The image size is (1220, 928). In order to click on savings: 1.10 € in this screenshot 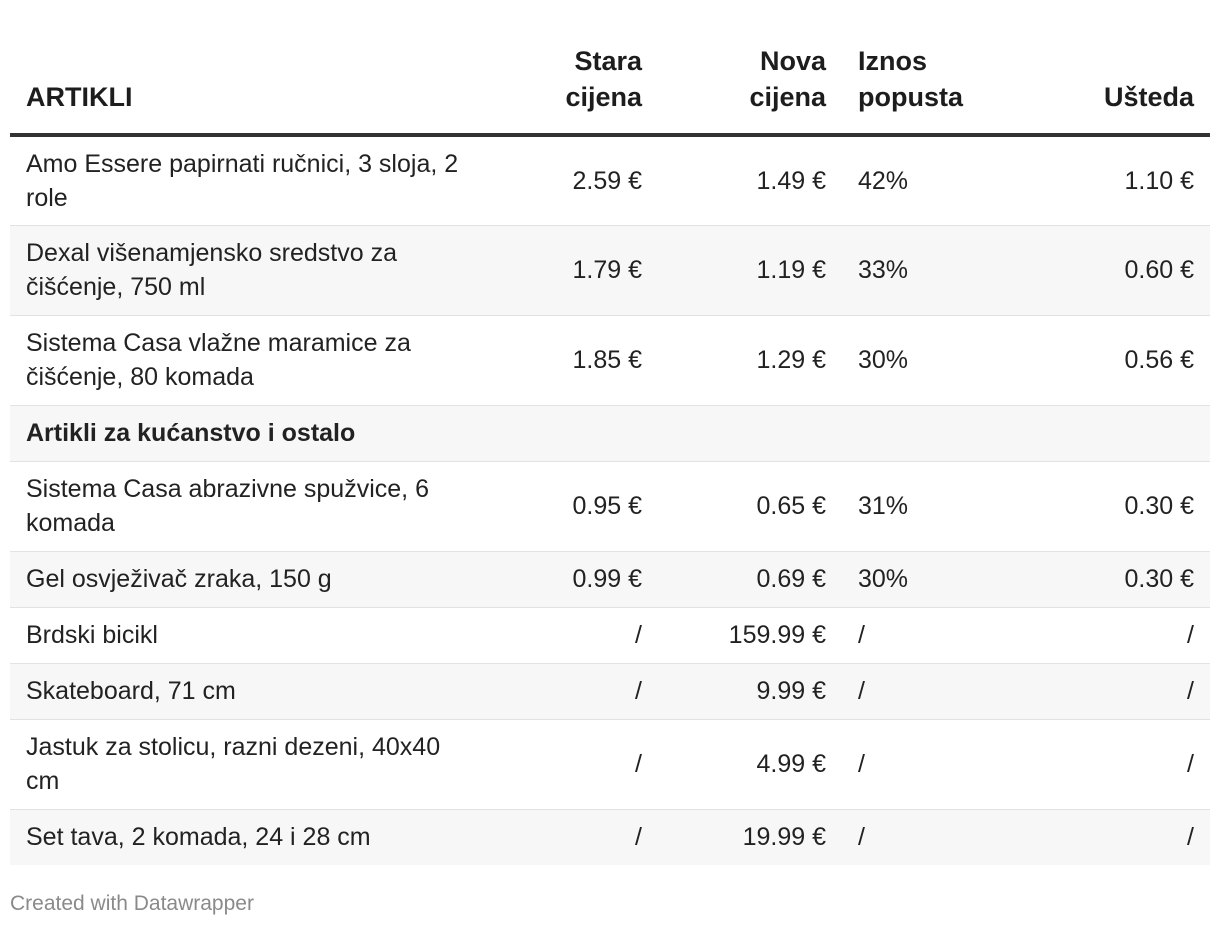, I will do `click(1126, 180)`.